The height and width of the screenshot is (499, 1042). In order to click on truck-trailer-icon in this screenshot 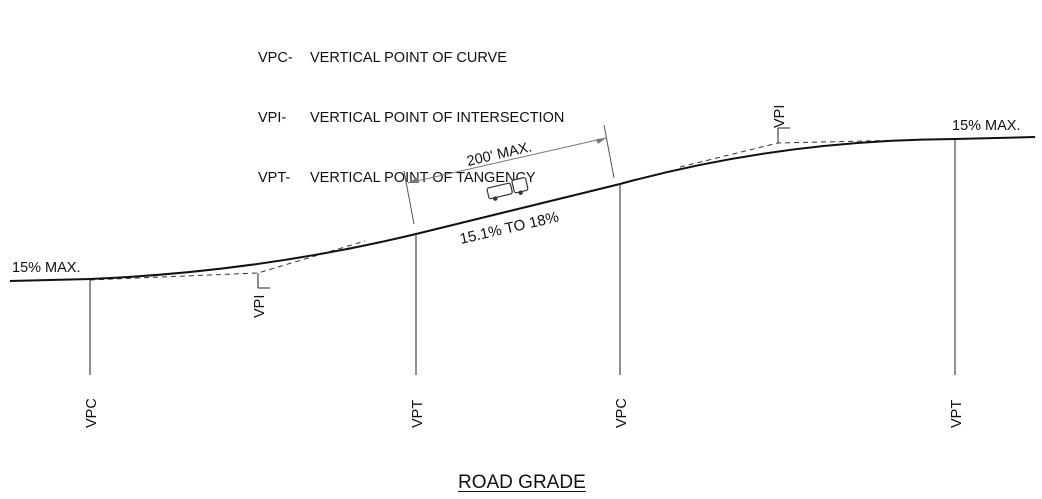, I will do `click(507, 189)`.